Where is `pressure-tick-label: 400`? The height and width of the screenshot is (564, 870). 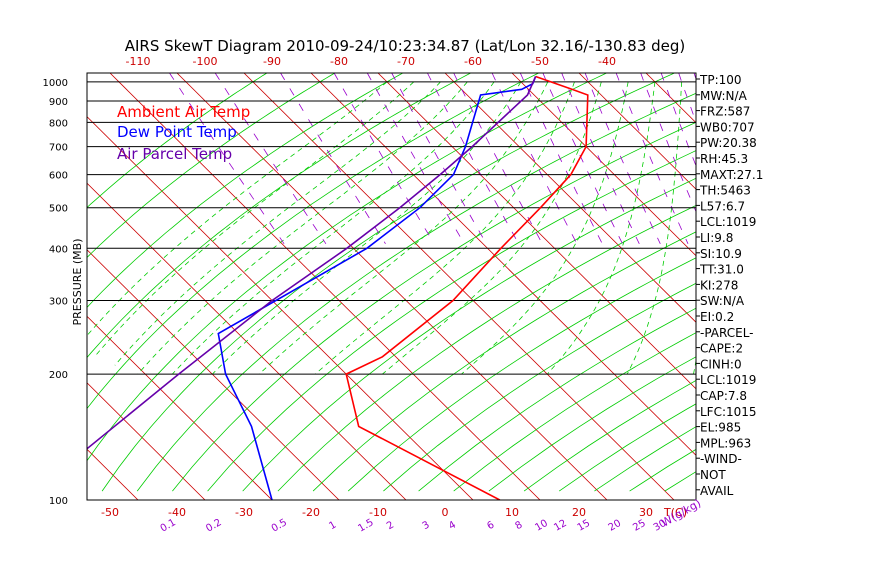 pressure-tick-label: 400 is located at coordinates (58, 249).